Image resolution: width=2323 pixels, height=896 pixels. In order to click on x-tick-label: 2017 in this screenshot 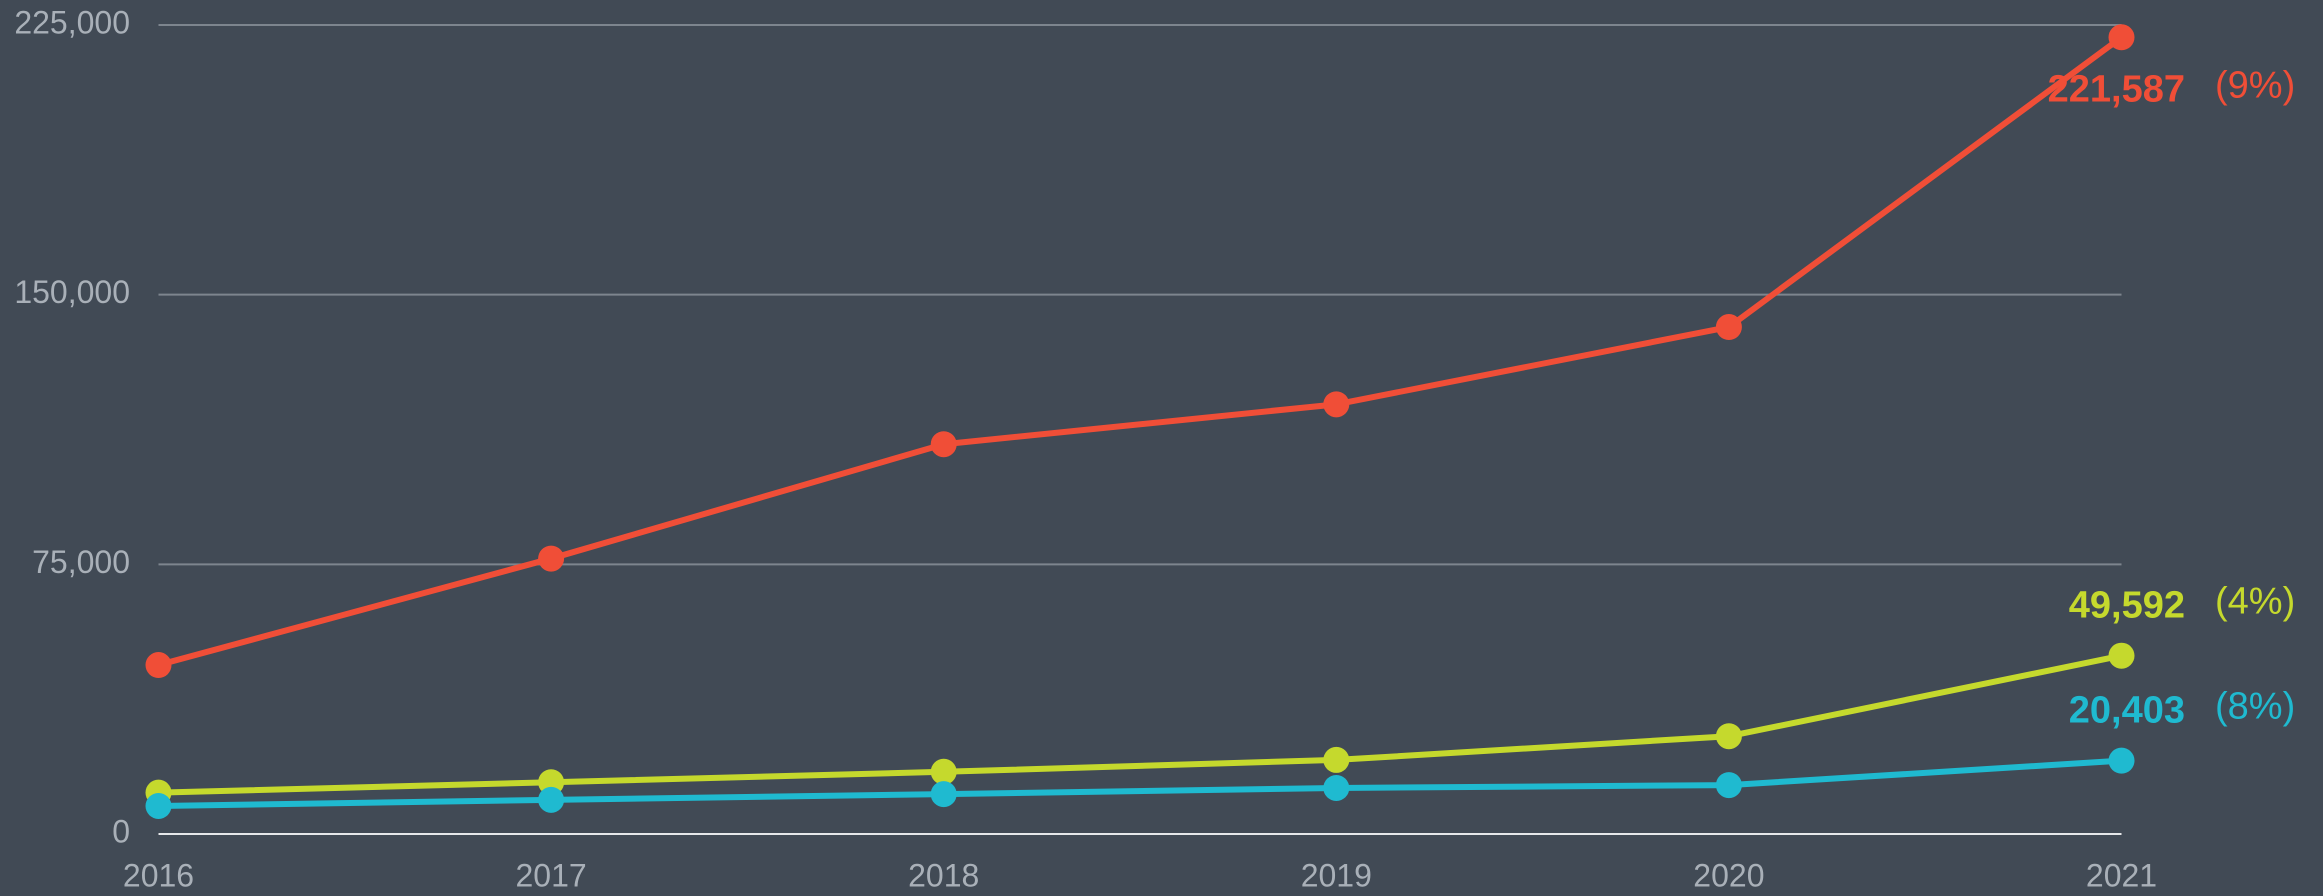, I will do `click(551, 875)`.